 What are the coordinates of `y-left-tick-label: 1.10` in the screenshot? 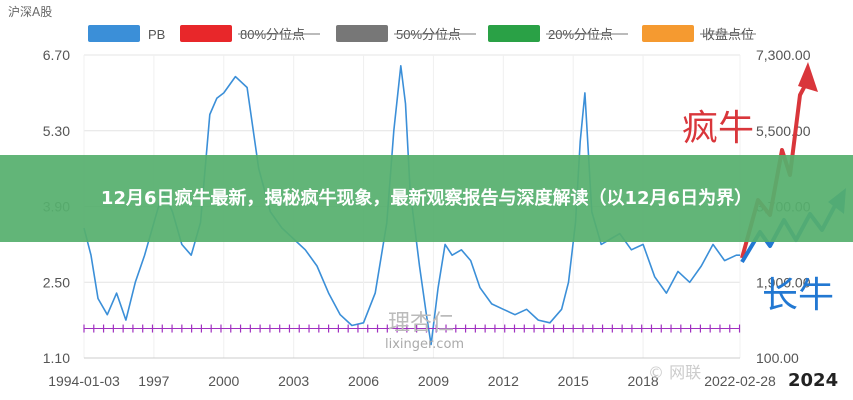 It's located at (56, 358).